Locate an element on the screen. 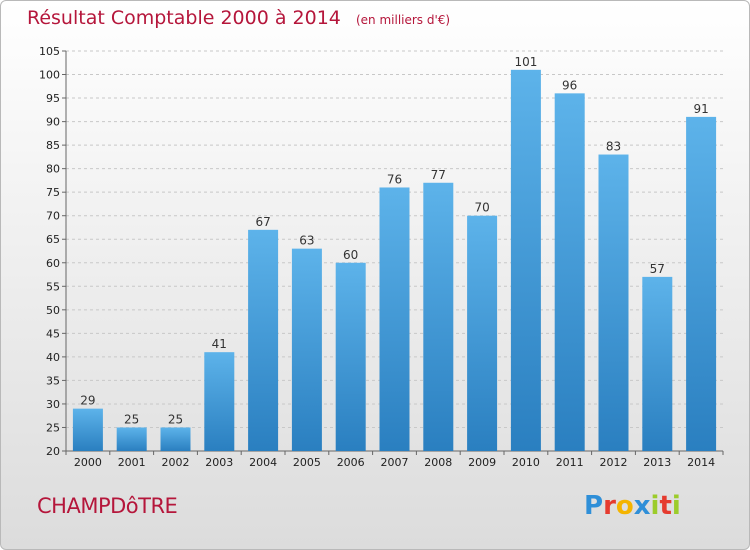 The image size is (750, 550). y-tick-label: 85 is located at coordinates (53, 145).